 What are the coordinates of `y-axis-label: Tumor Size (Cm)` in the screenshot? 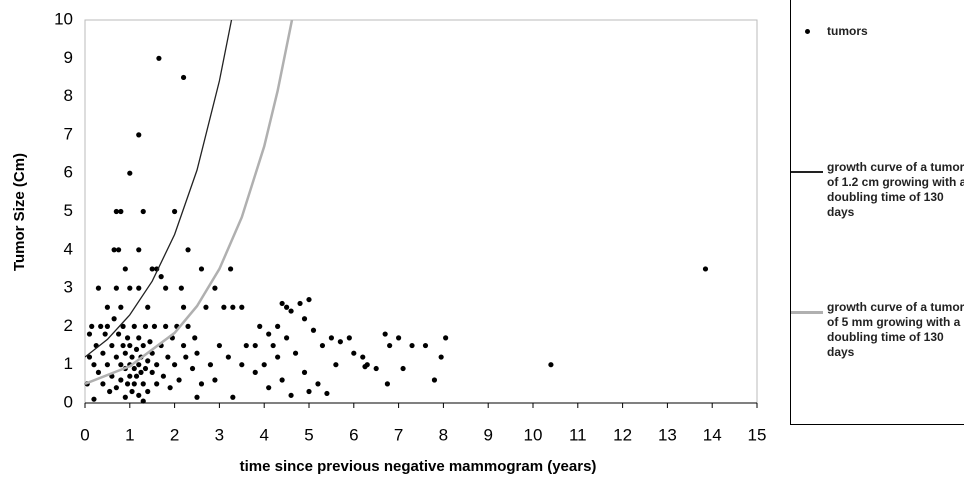 It's located at (19, 212).